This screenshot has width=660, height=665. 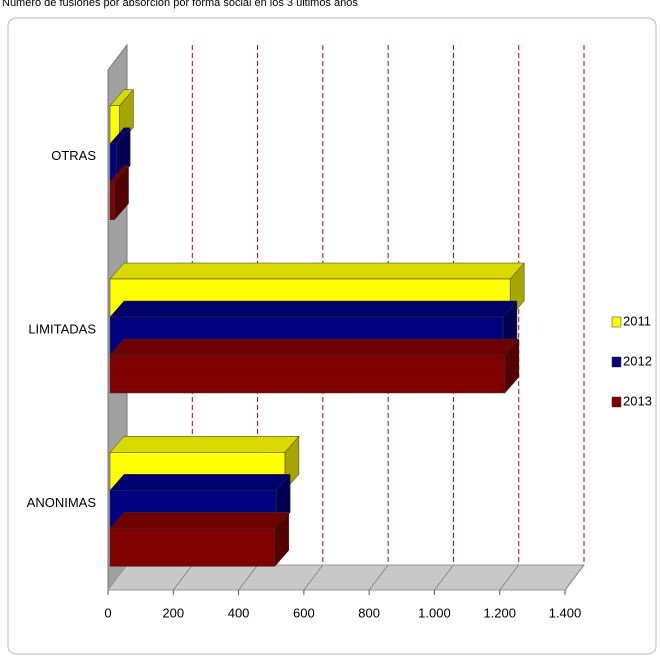 What do you see at coordinates (73, 155) in the screenshot?
I see `y-tick-label: OTRAS` at bounding box center [73, 155].